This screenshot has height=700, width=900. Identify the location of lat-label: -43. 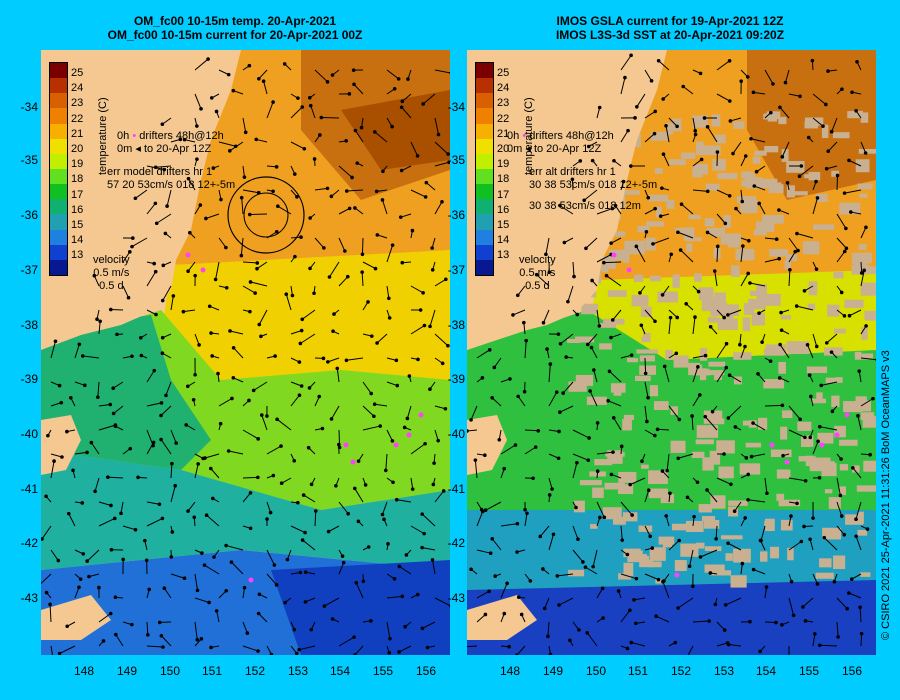
(29, 598).